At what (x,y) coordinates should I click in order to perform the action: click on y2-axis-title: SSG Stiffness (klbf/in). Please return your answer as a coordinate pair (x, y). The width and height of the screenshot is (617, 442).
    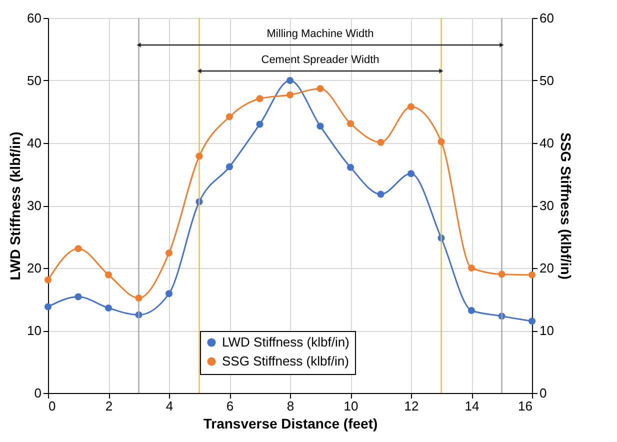
    Looking at the image, I should click on (566, 206).